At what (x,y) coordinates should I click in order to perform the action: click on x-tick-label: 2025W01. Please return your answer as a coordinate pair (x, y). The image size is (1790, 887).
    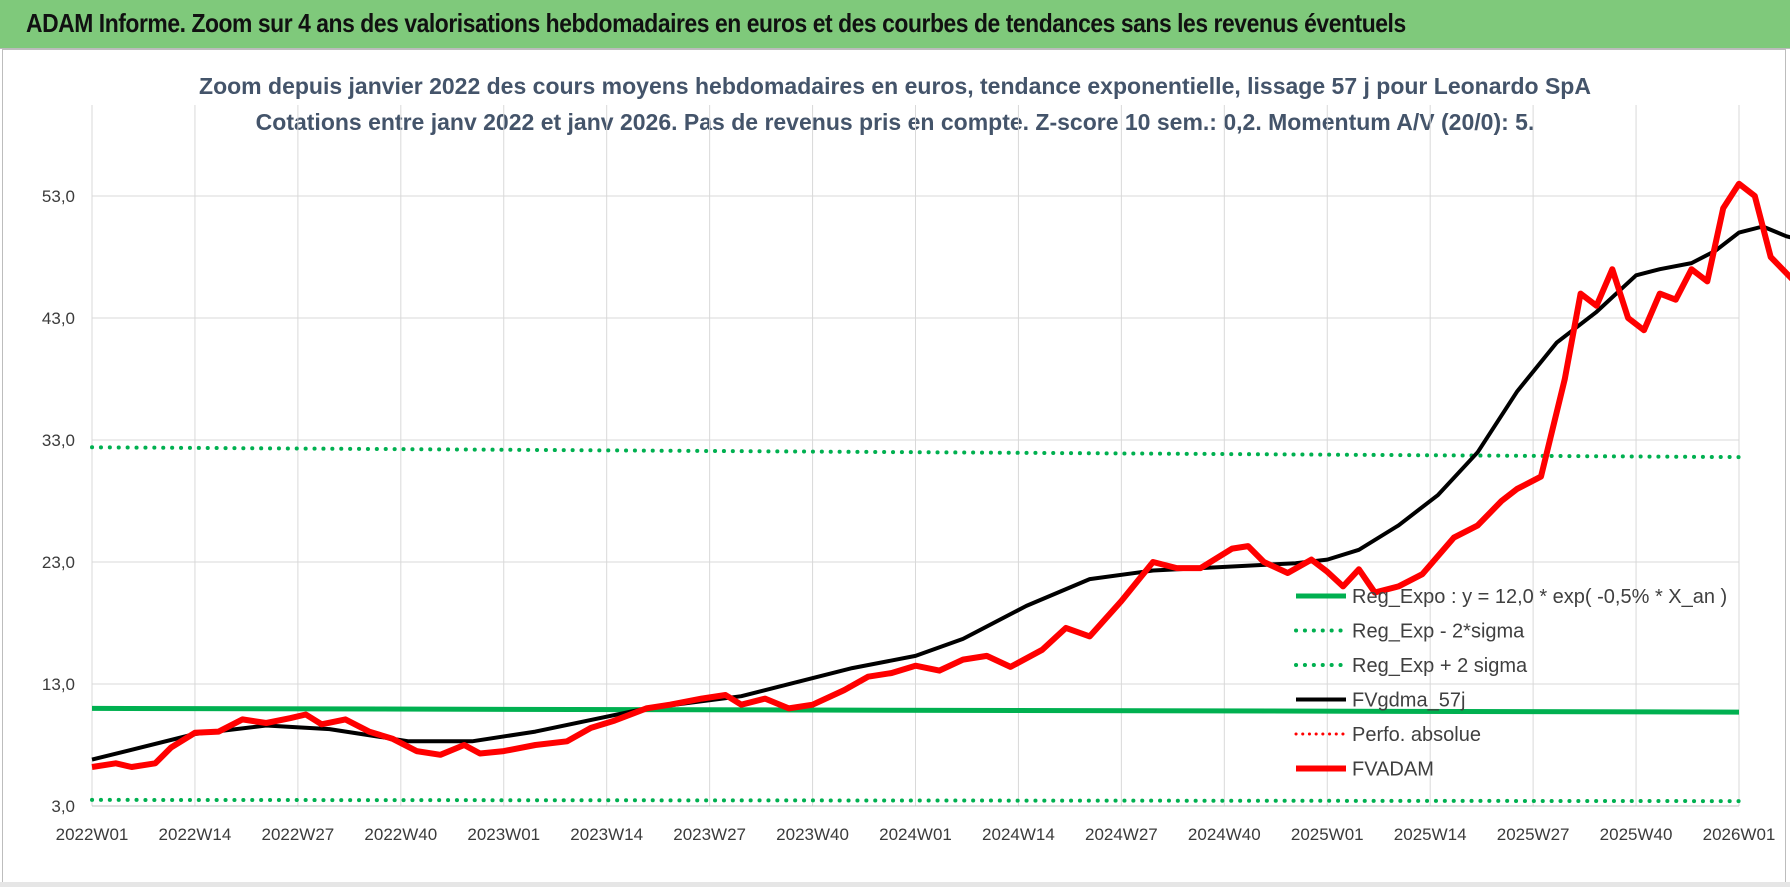
    Looking at the image, I should click on (1327, 834).